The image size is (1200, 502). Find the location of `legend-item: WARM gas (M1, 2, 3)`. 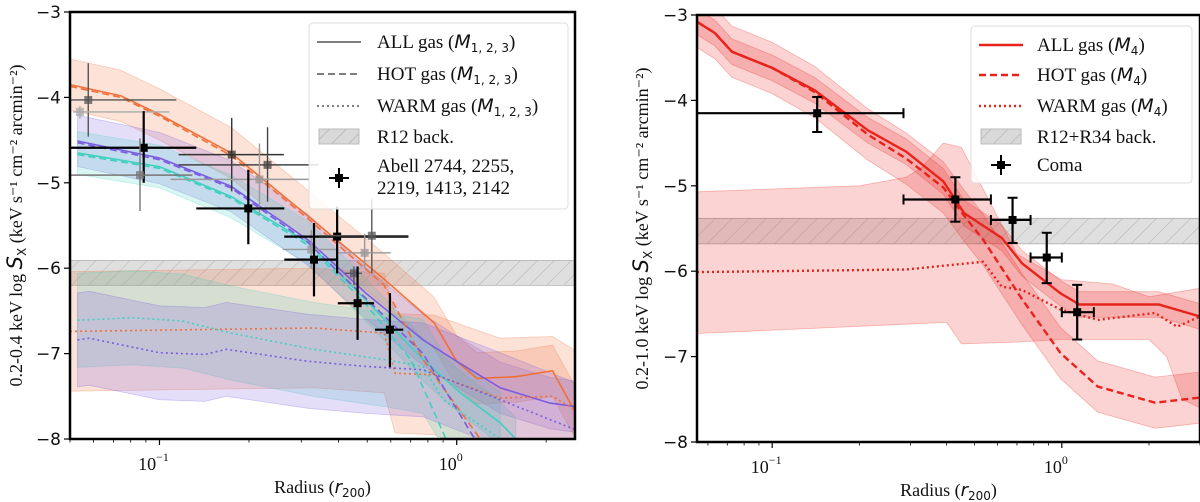

legend-item: WARM gas (M1, 2, 3) is located at coordinates (427, 107).